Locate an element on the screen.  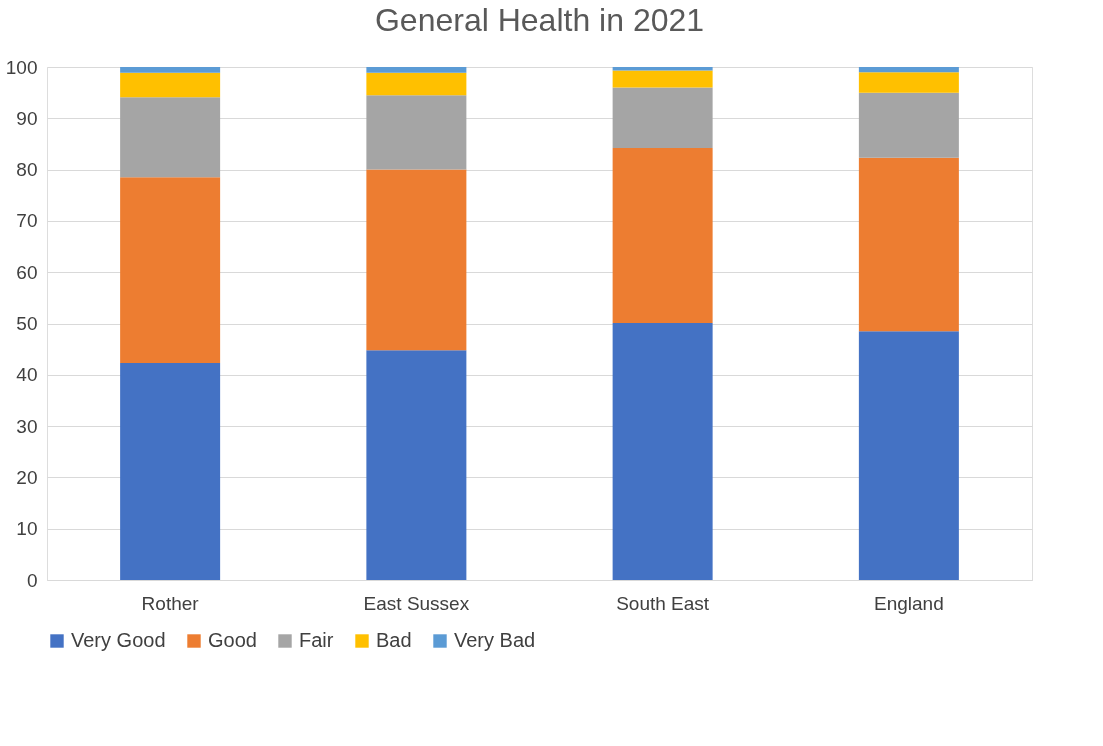
y-tick-label: 30 is located at coordinates (27, 426).